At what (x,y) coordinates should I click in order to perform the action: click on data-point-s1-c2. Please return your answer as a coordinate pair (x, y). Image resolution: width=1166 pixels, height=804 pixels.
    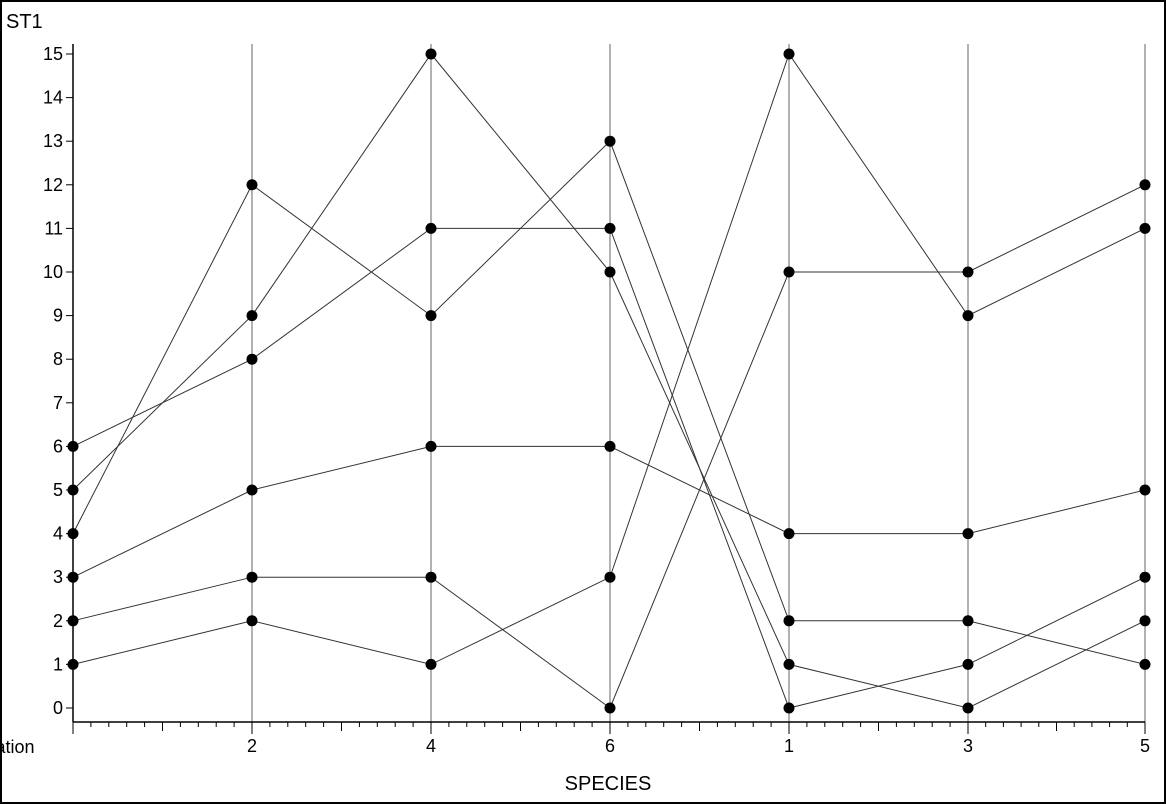
    Looking at the image, I should click on (431, 577).